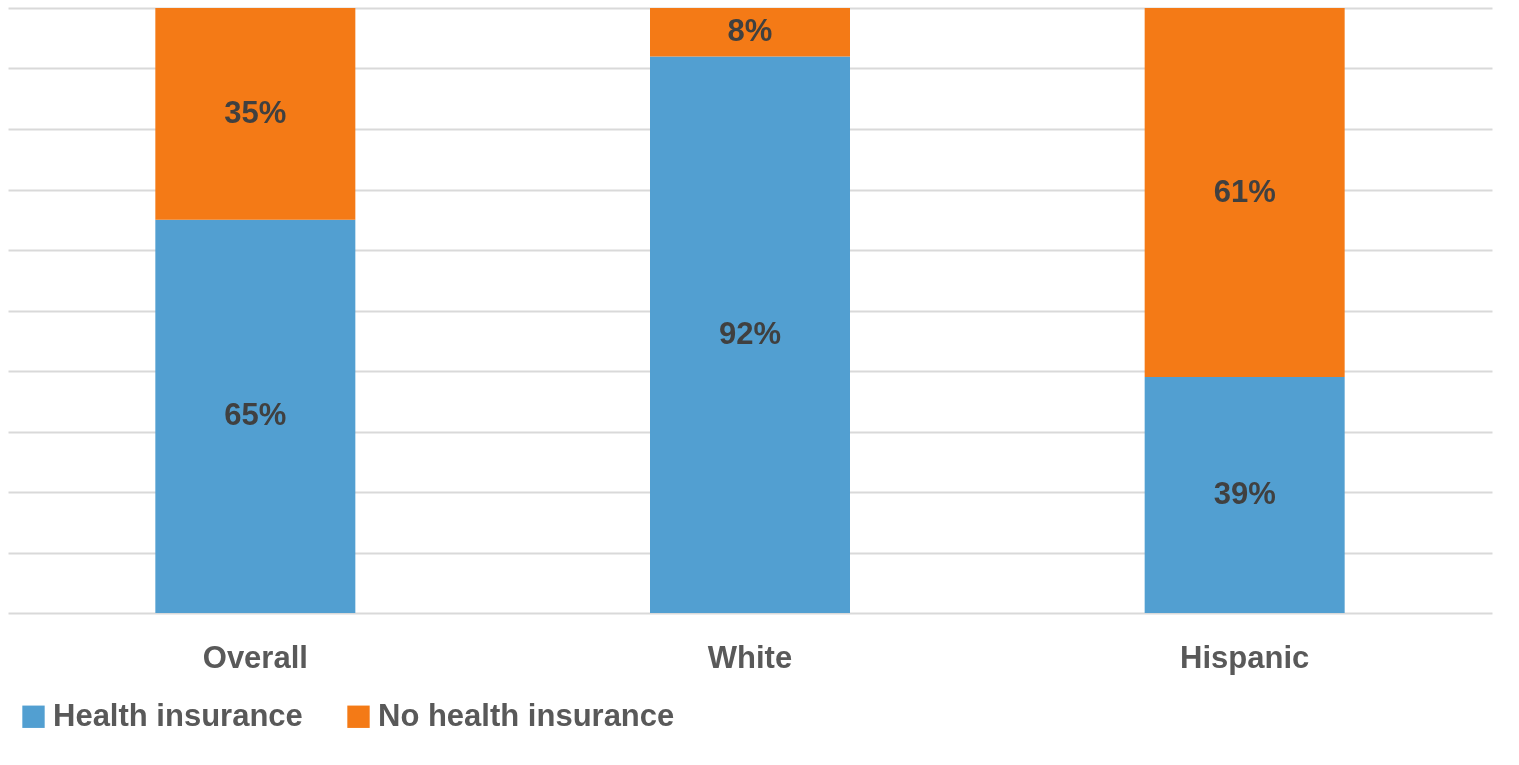 The image size is (1519, 765). I want to click on data-label: 65%, so click(255, 415).